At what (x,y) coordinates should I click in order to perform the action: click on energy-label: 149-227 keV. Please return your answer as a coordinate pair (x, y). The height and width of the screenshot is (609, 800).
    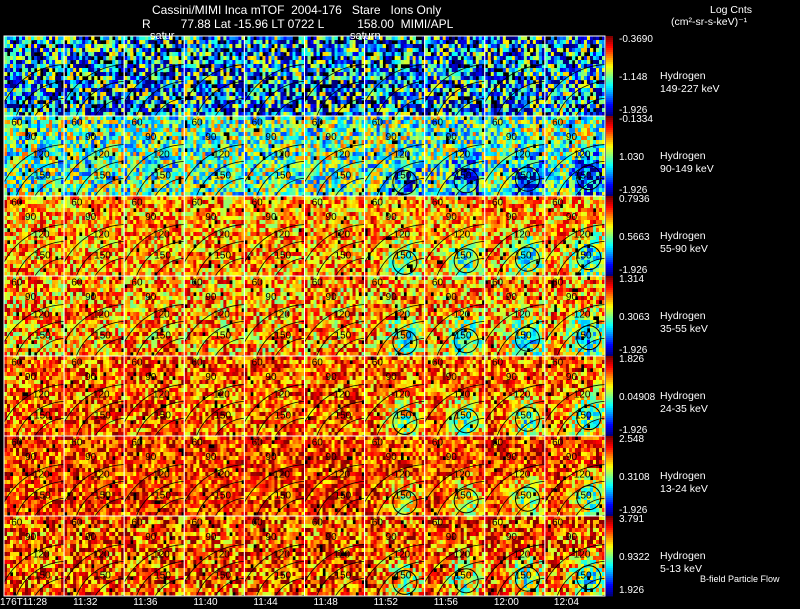
    Looking at the image, I should click on (690, 89).